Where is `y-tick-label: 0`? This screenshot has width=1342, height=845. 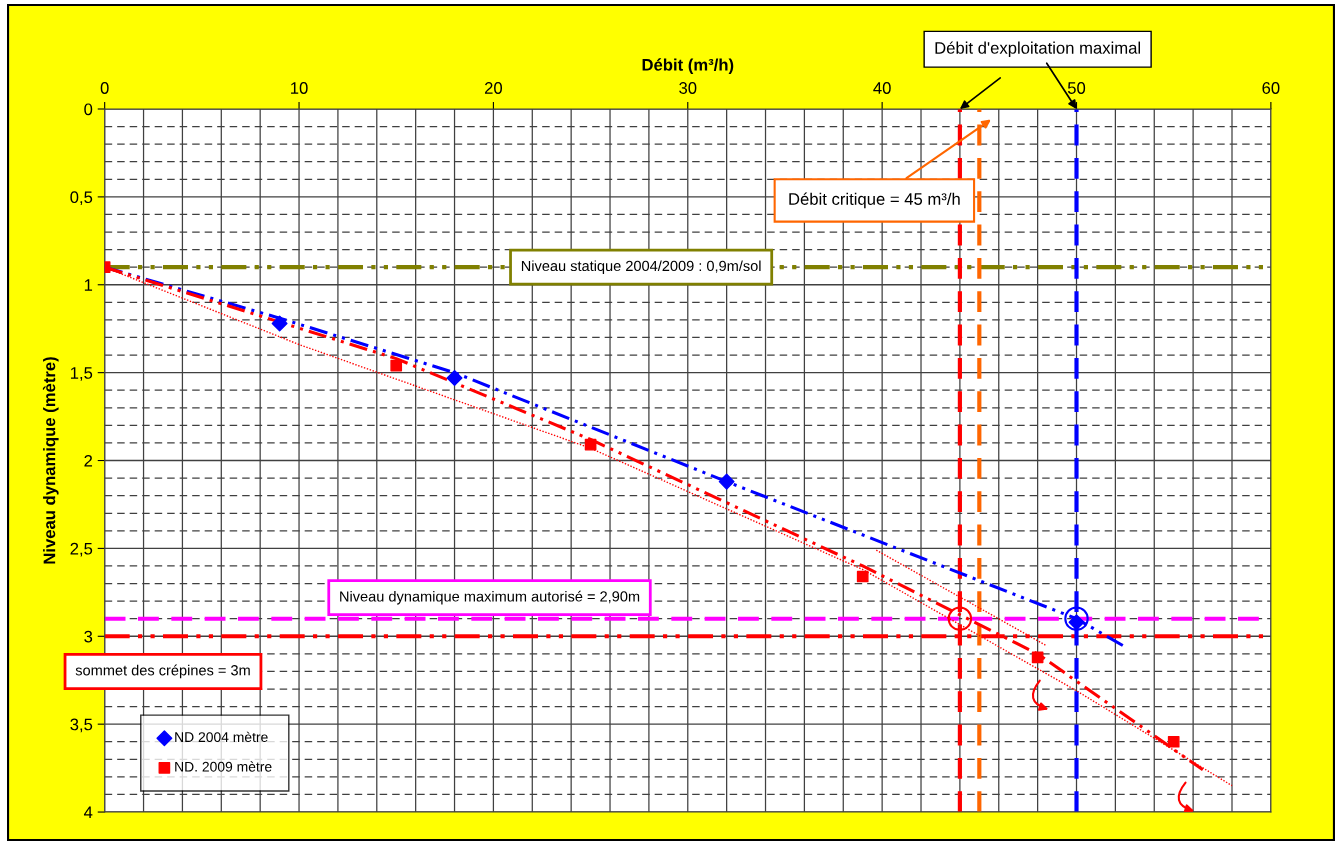
y-tick-label: 0 is located at coordinates (88, 109).